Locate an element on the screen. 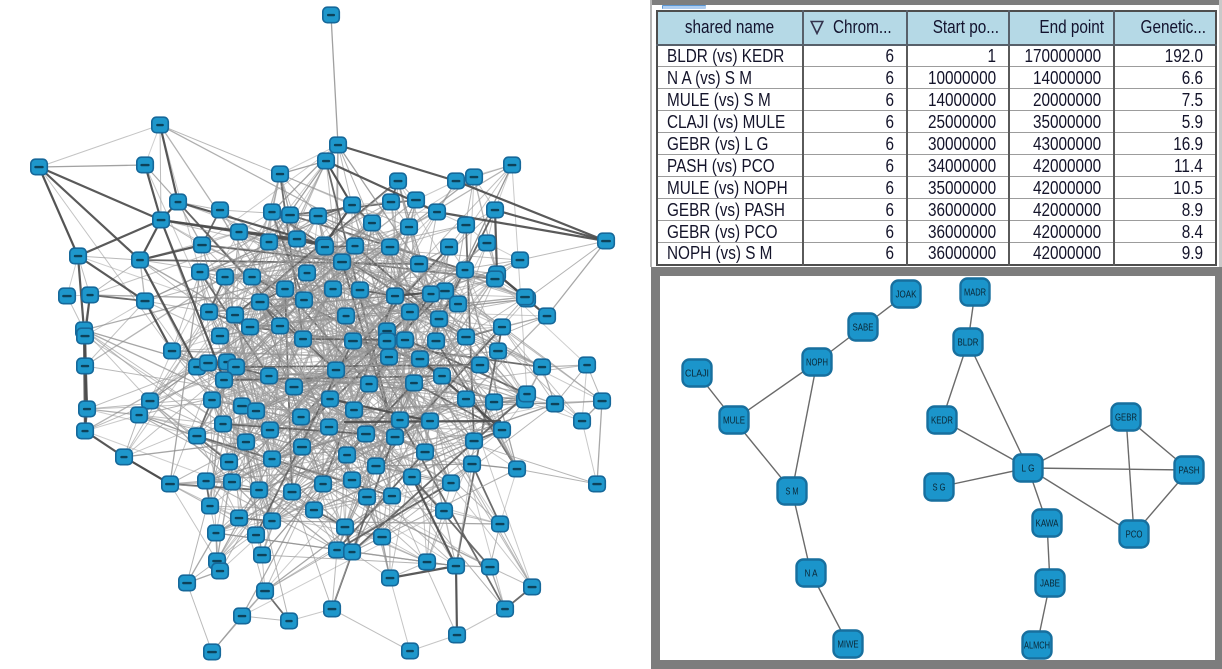 The height and width of the screenshot is (669, 1222). svg-text: N A is located at coordinates (811, 574).